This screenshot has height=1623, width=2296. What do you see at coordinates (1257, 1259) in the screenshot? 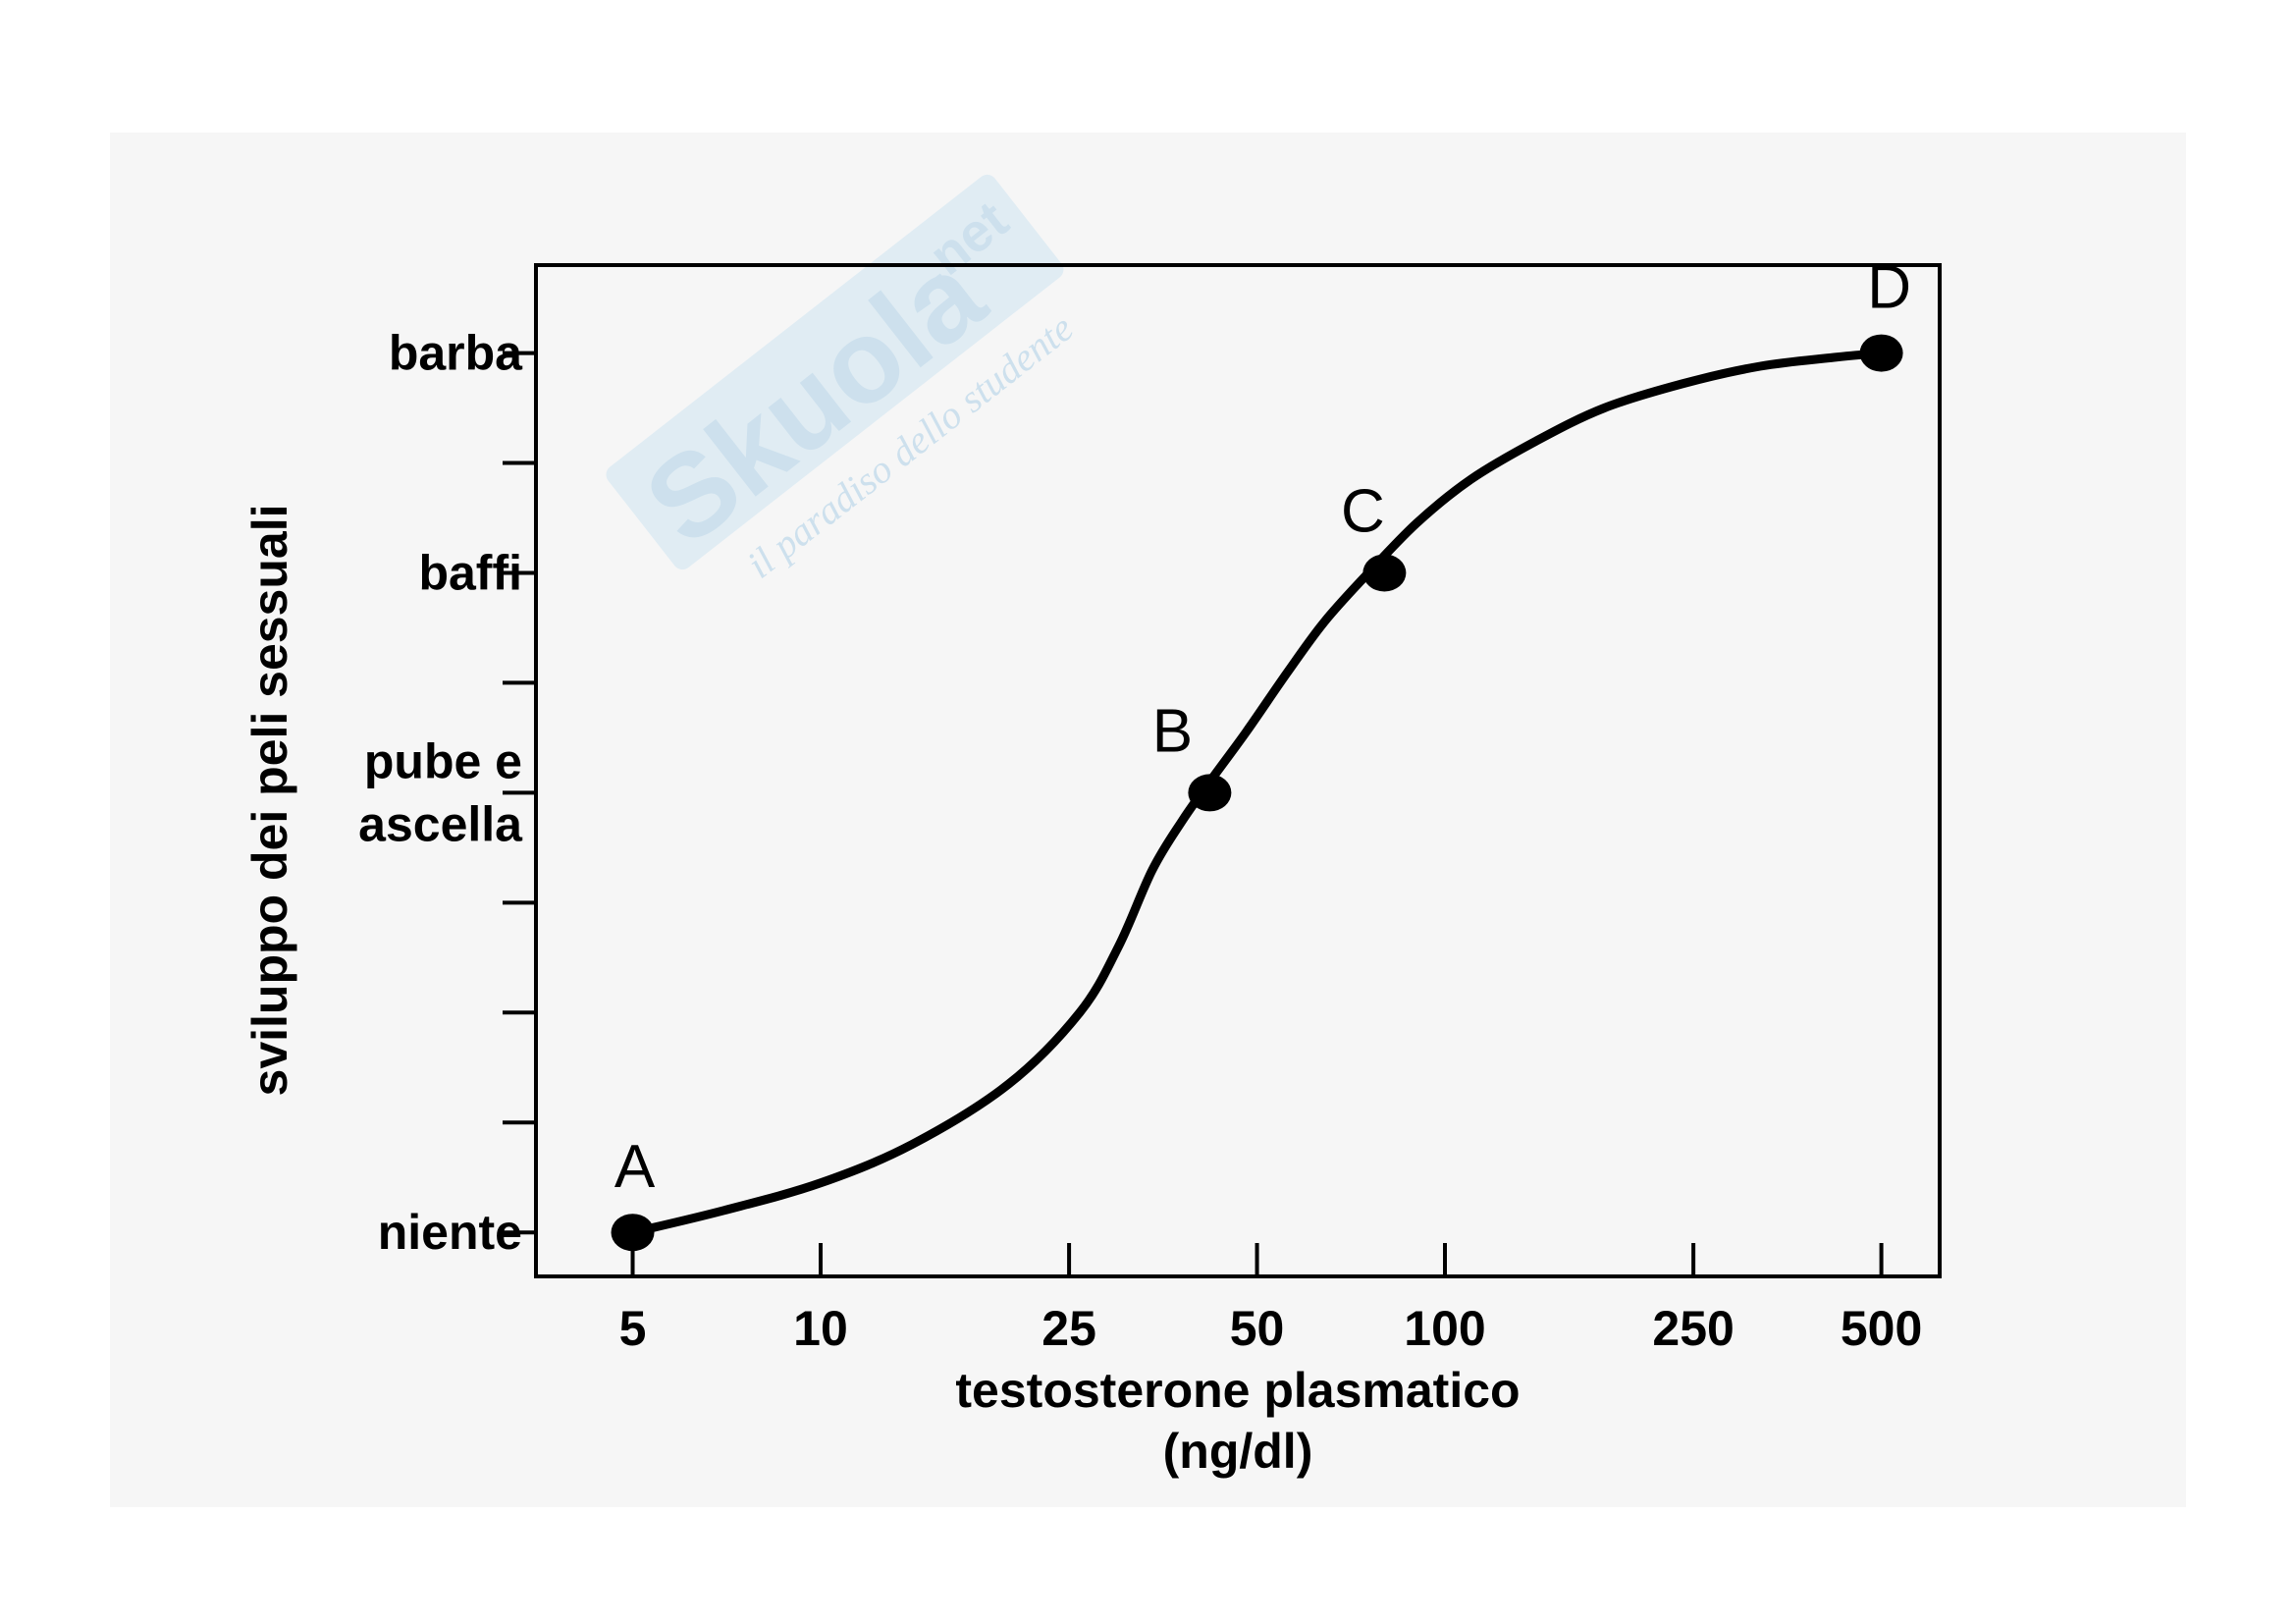
I see `x-axis-ticks` at bounding box center [1257, 1259].